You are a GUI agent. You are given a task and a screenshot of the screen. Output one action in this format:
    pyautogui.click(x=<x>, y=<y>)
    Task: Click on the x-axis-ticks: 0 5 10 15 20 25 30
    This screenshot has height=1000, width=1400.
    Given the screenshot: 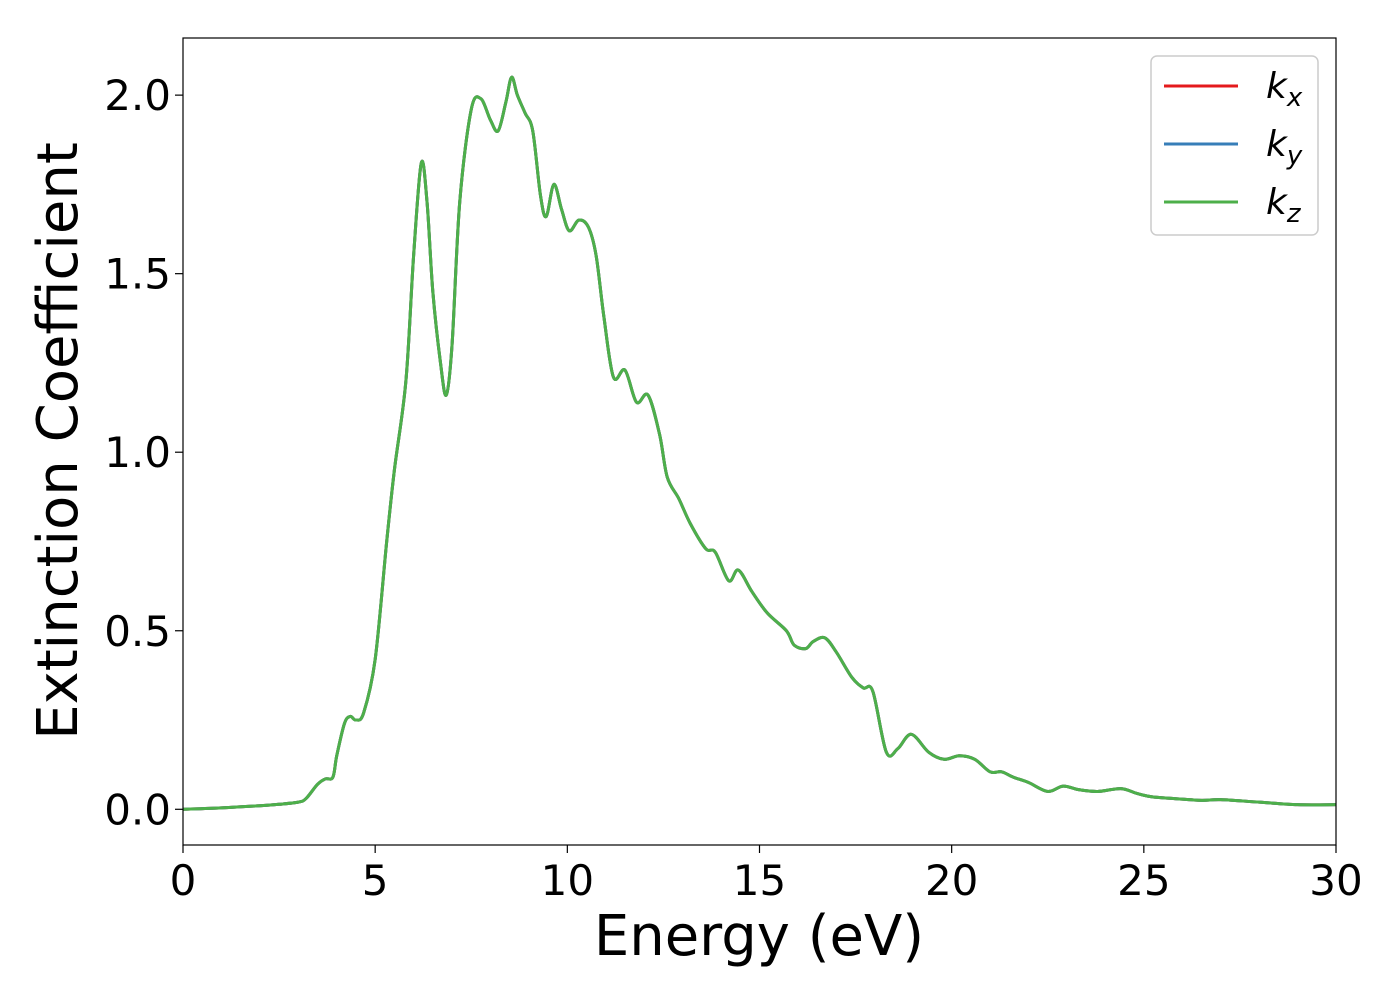 What is the action you would take?
    pyautogui.click(x=766, y=875)
    